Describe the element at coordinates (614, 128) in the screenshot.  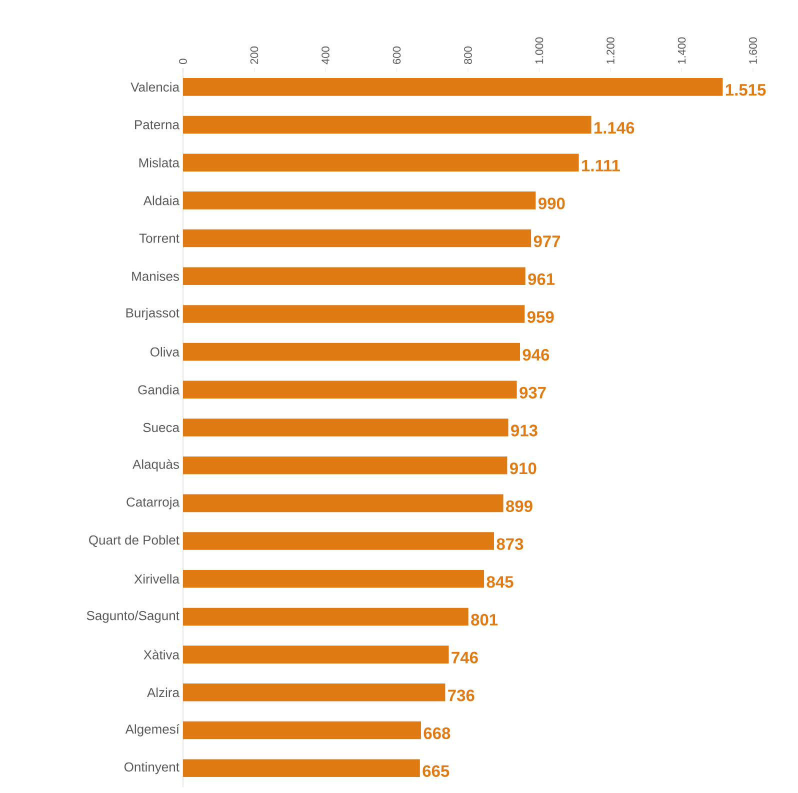
I see `data-label: 1.146` at that location.